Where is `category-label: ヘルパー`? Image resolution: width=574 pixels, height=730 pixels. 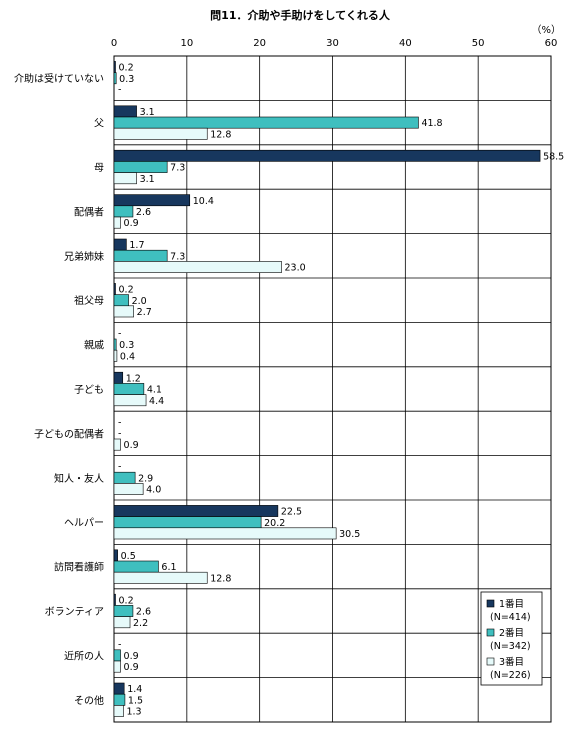
category-label: ヘルパー is located at coordinates (84, 523).